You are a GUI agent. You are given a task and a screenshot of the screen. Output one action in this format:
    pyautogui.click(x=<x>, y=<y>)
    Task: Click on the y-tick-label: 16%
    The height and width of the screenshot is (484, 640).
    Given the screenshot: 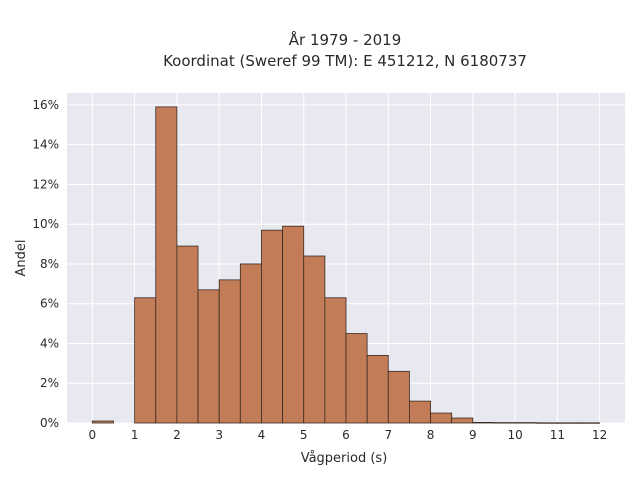 What is the action you would take?
    pyautogui.click(x=45, y=105)
    